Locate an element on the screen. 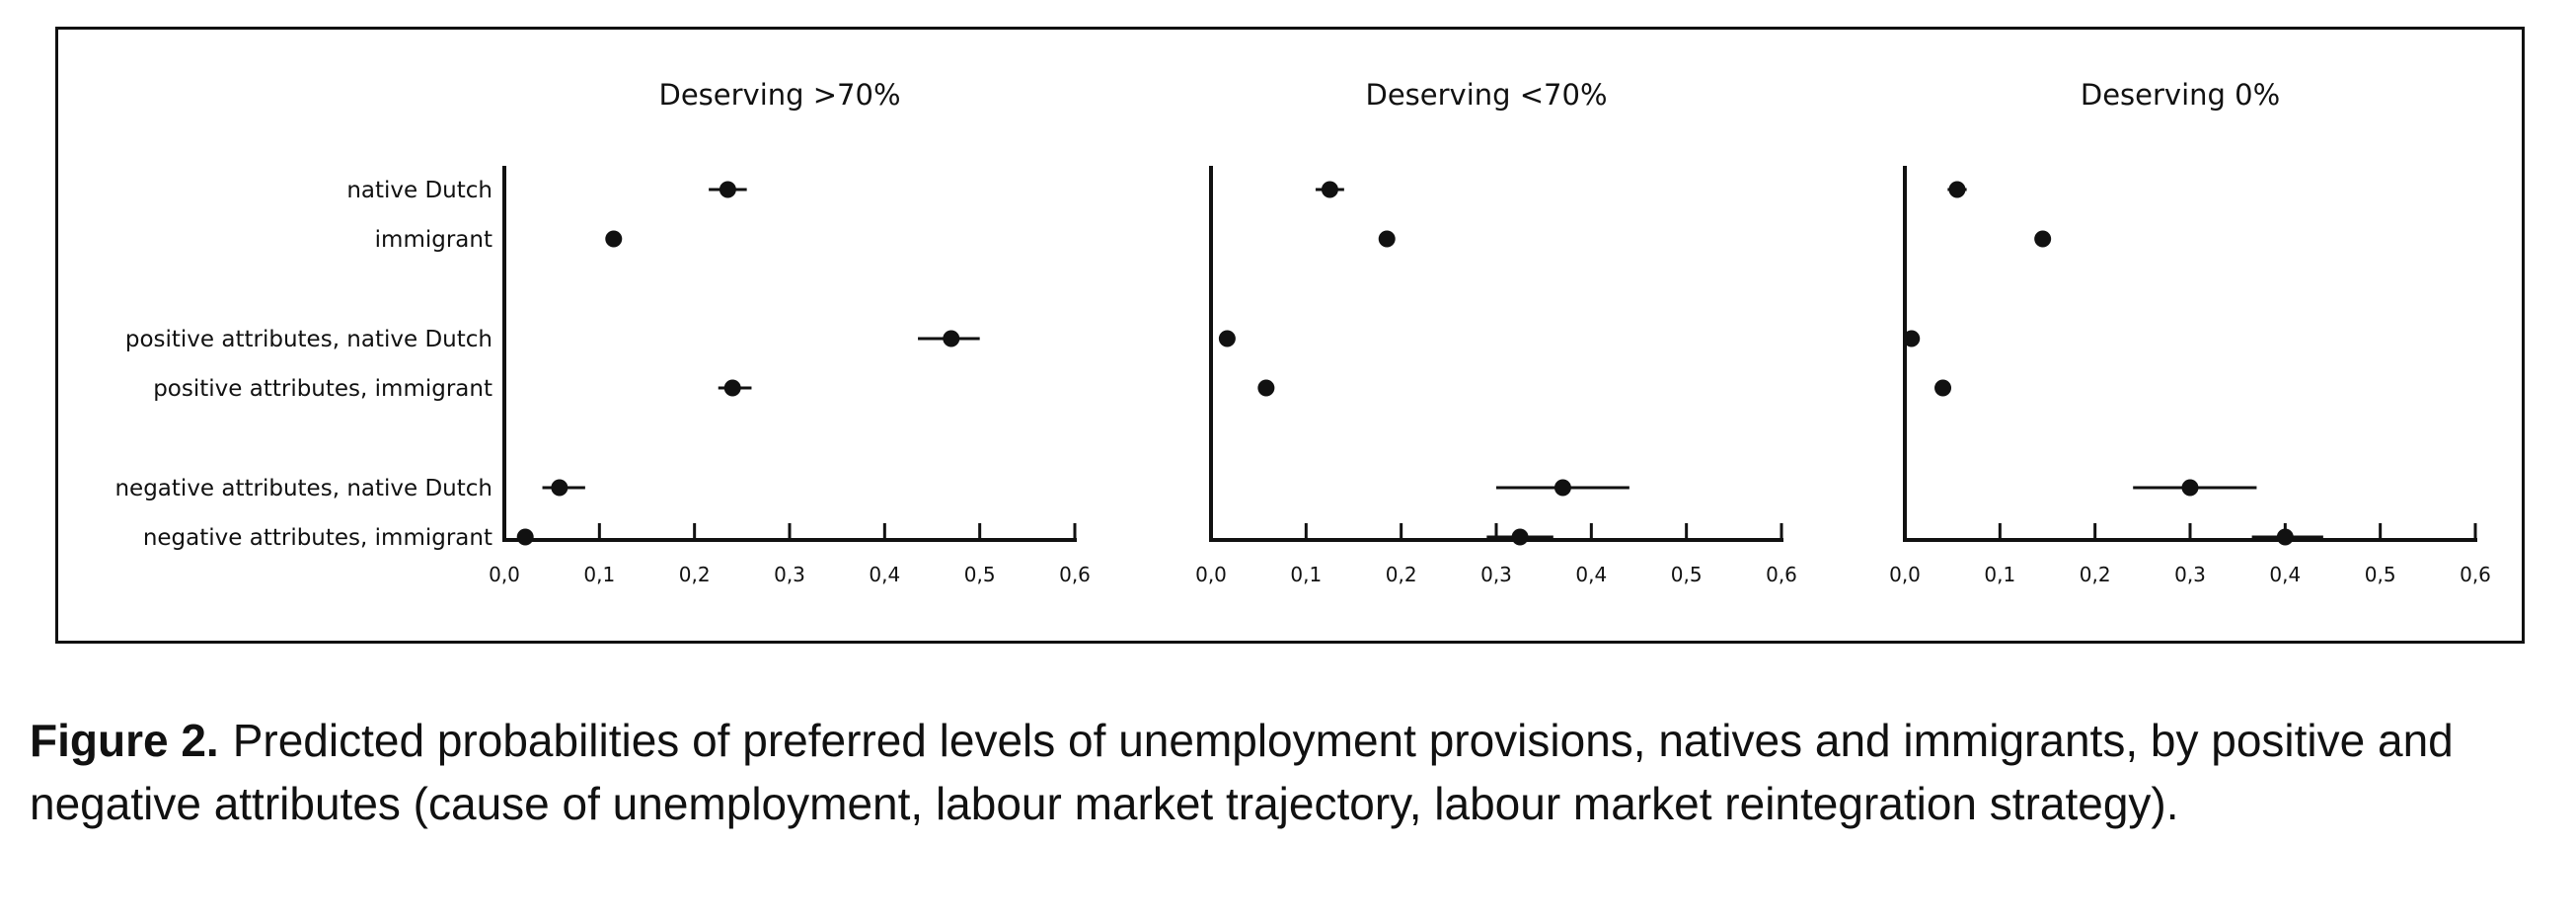  category-label: negative attributes, immigrant is located at coordinates (317, 538).